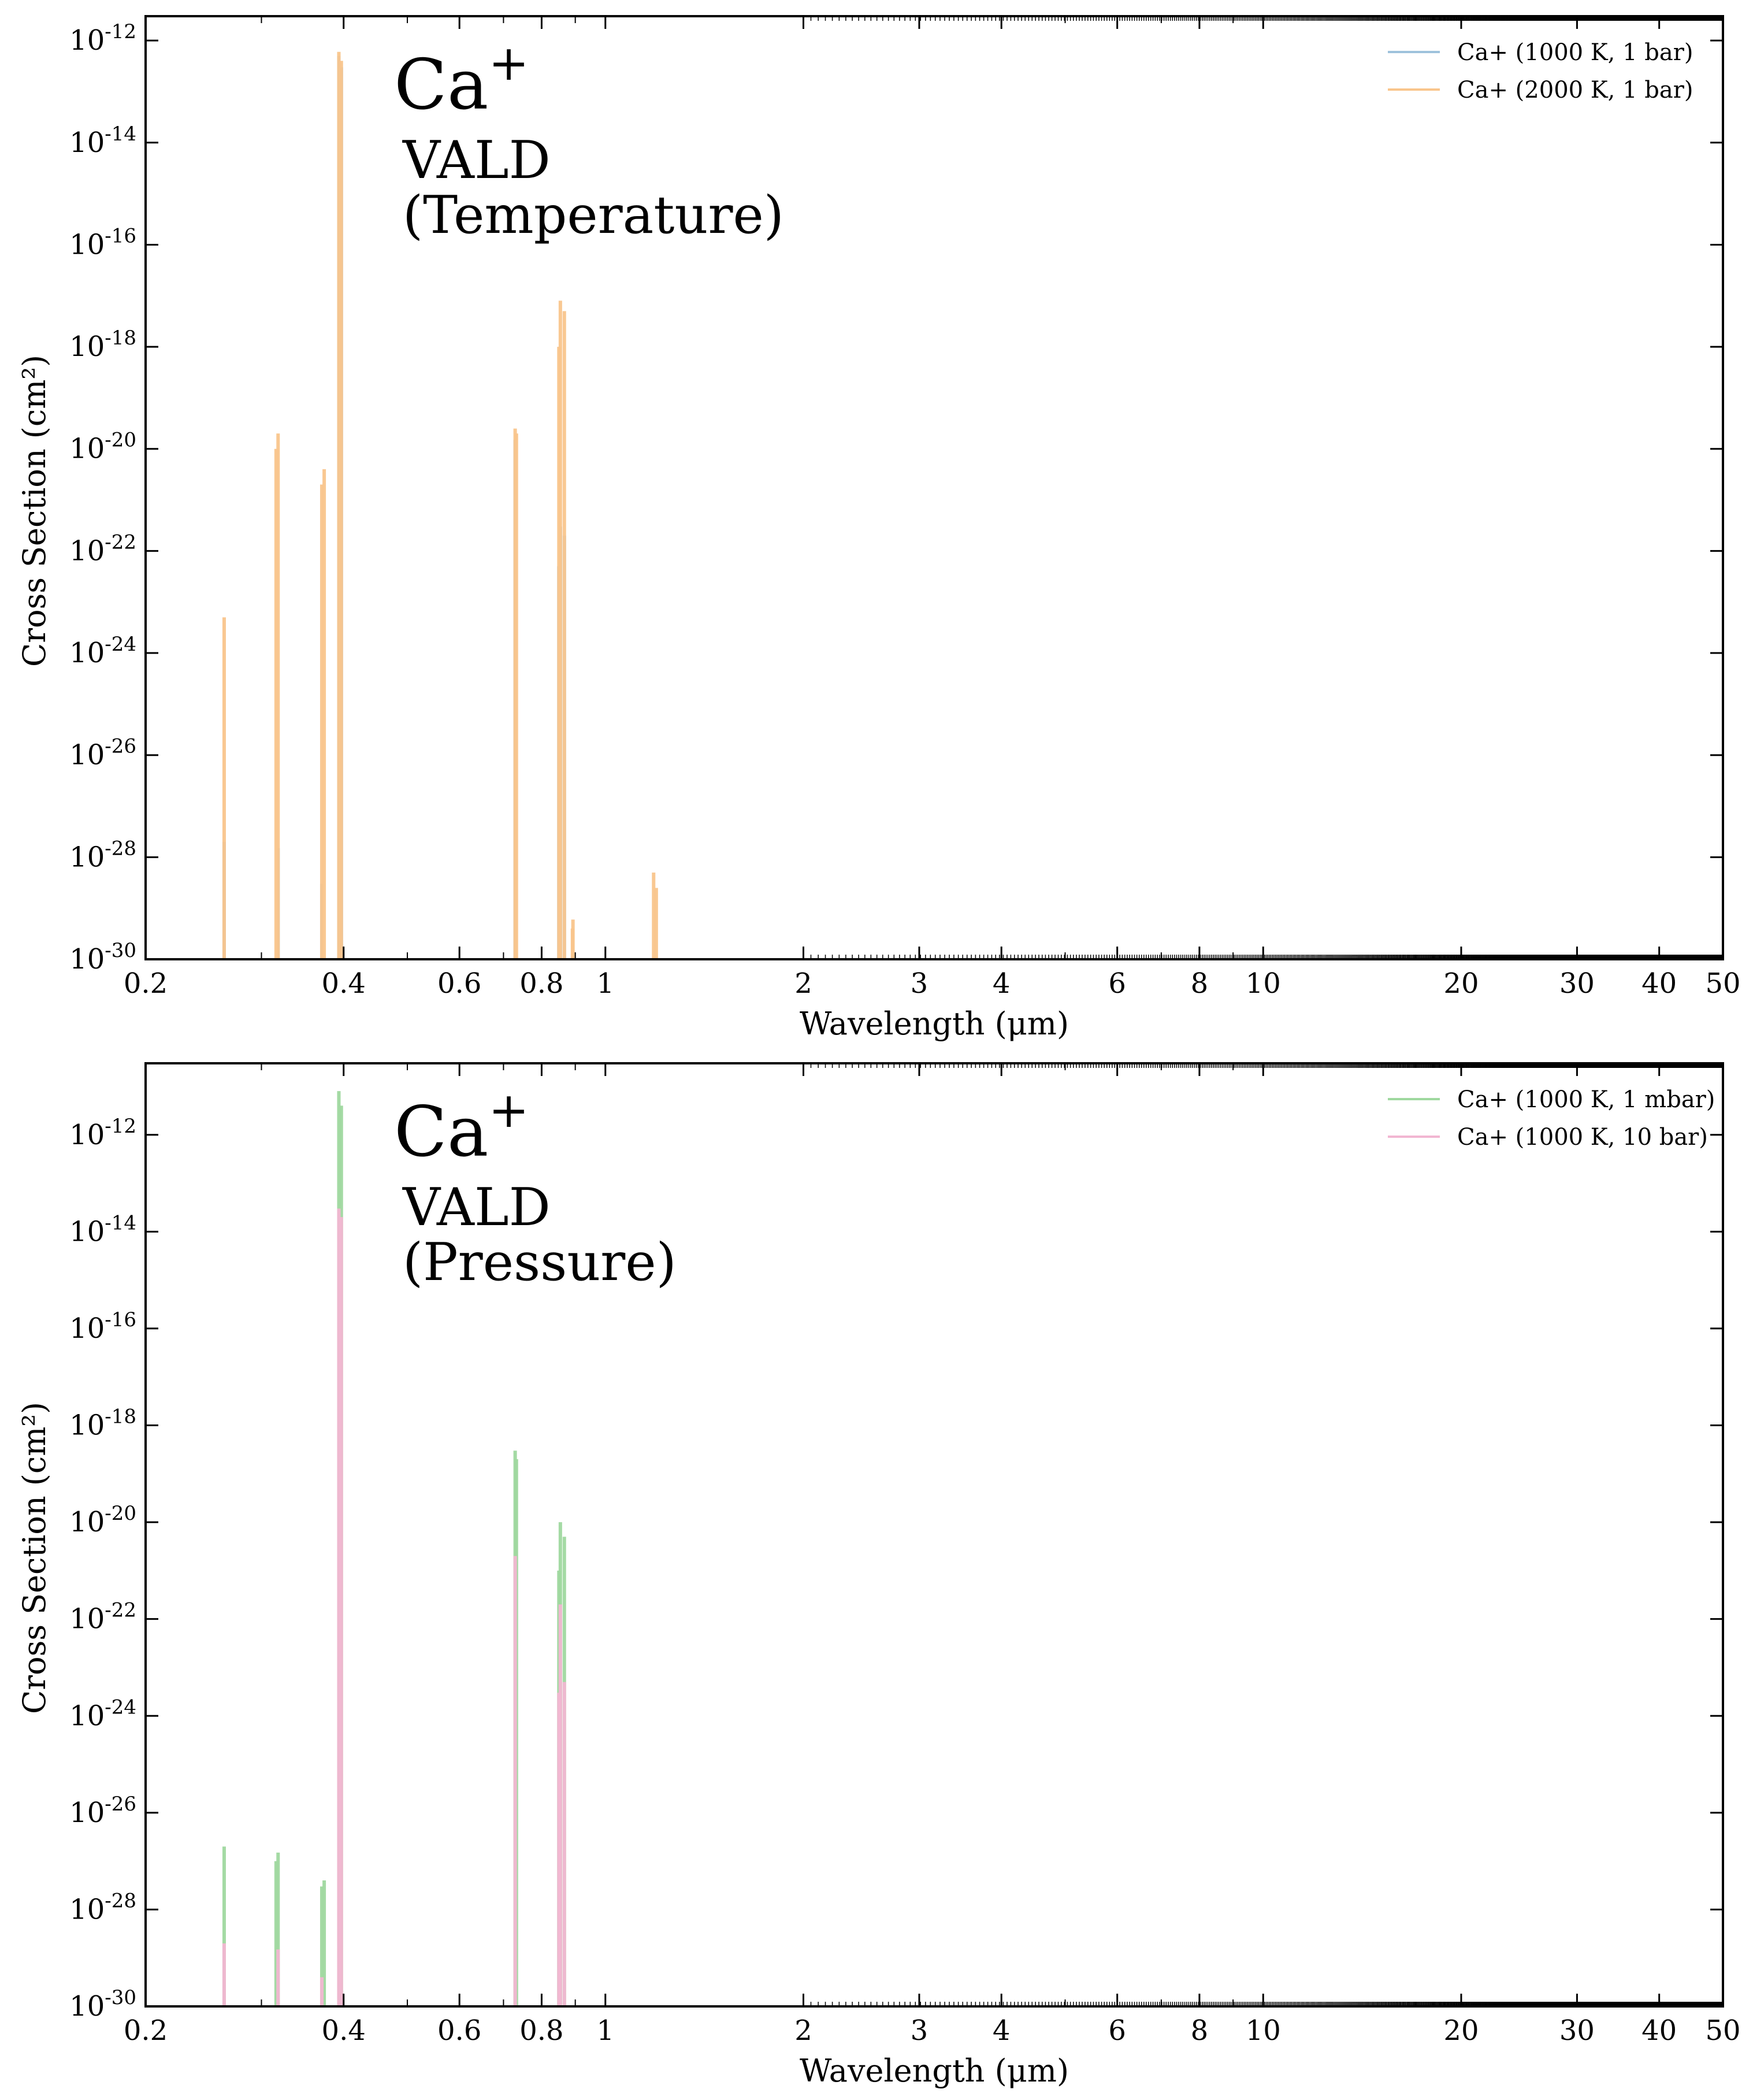  Describe the element at coordinates (1575, 52) in the screenshot. I see `legend-entry: Ca+ (1000 K, 1 bar)` at that location.